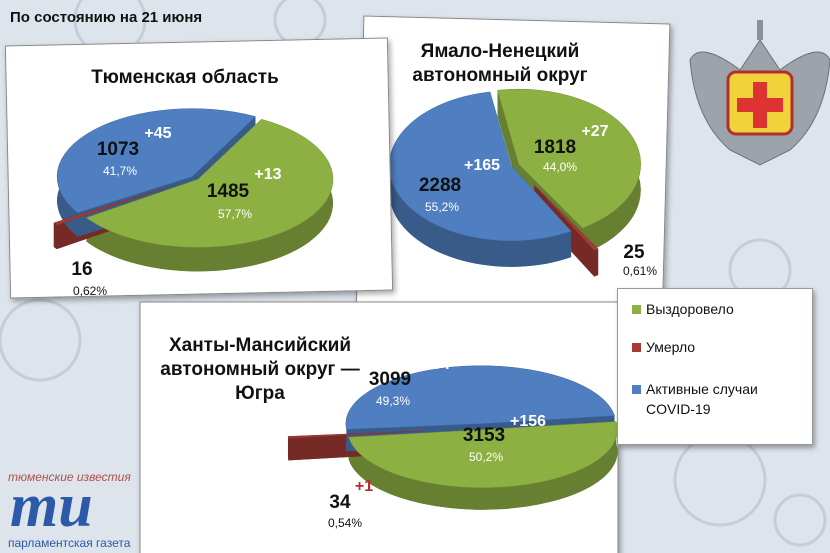 This screenshot has width=830, height=553. I want to click on value-label: 1818, so click(555, 147).